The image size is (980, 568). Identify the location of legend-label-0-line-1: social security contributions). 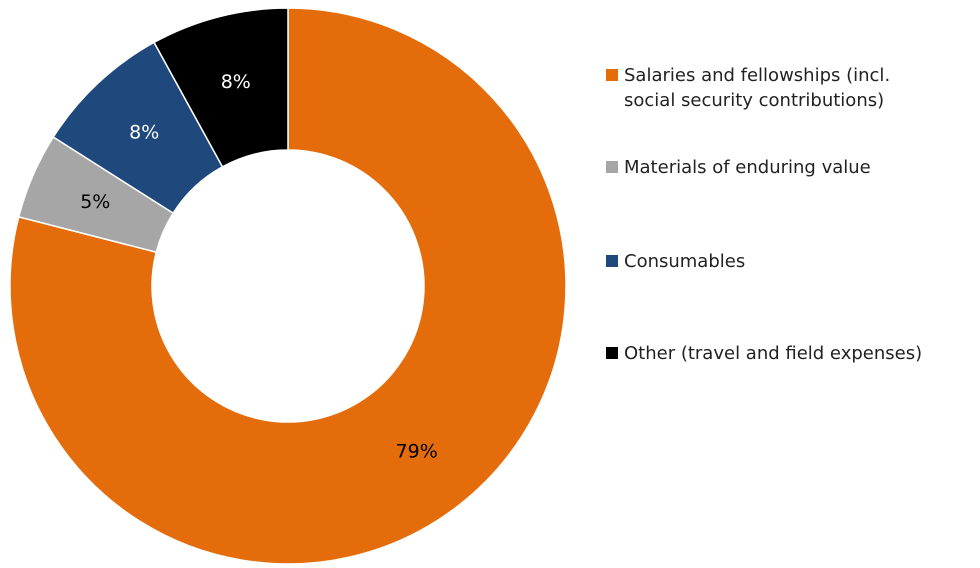
(754, 100).